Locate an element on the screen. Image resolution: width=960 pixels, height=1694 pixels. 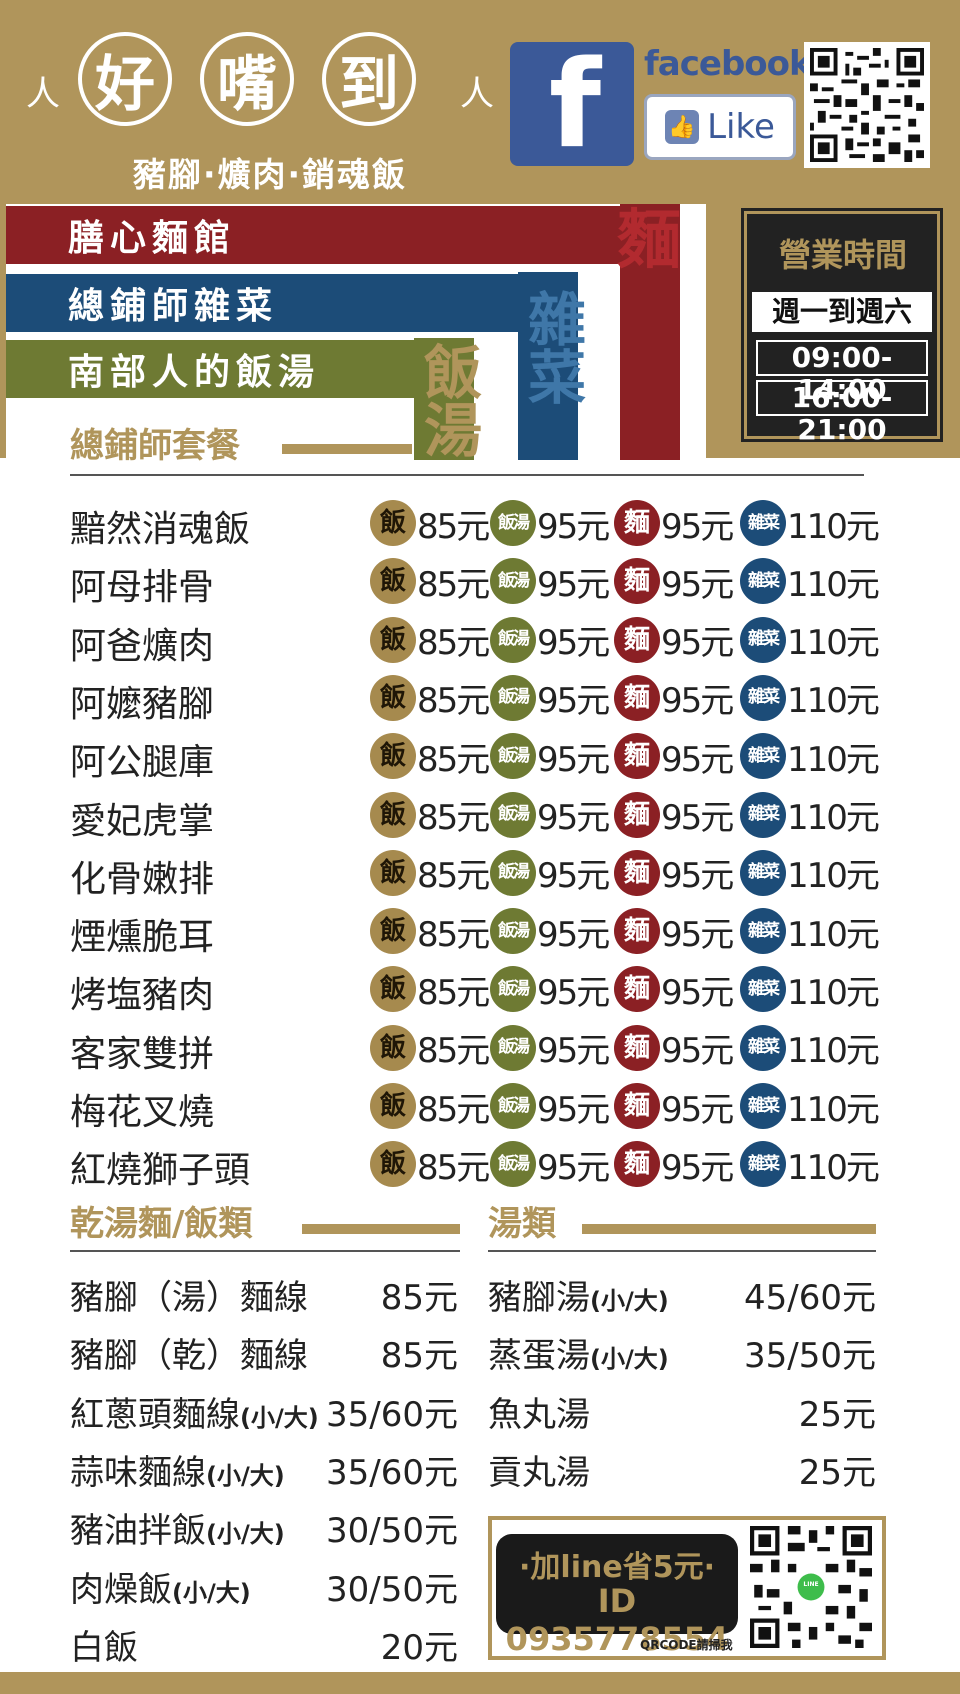
facebook-wordmark: facebook is located at coordinates (728, 64).